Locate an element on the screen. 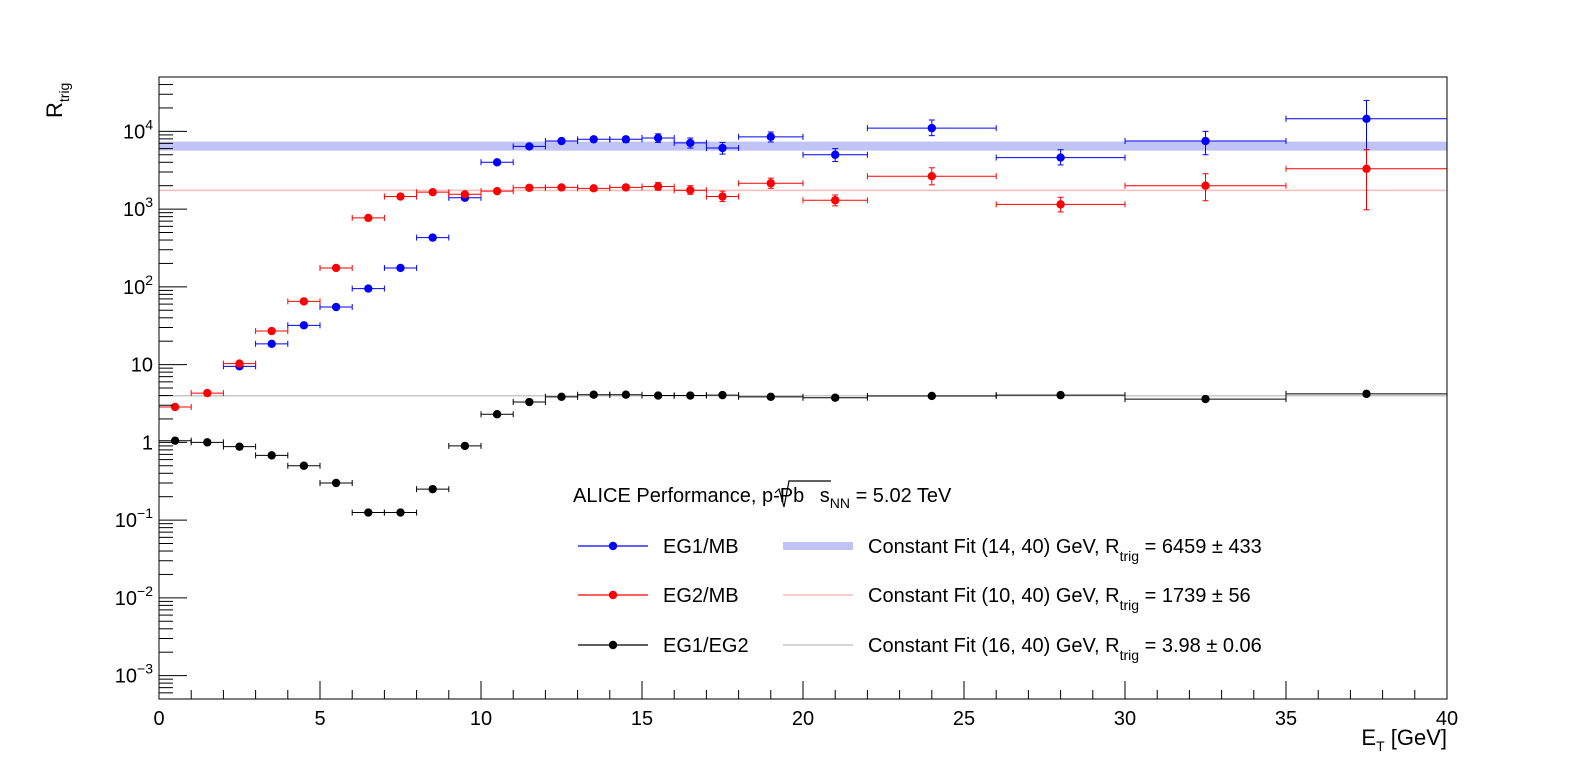 Image resolution: width=1596 pixels, height=772 pixels. x-tick-label: 40 is located at coordinates (1447, 719).